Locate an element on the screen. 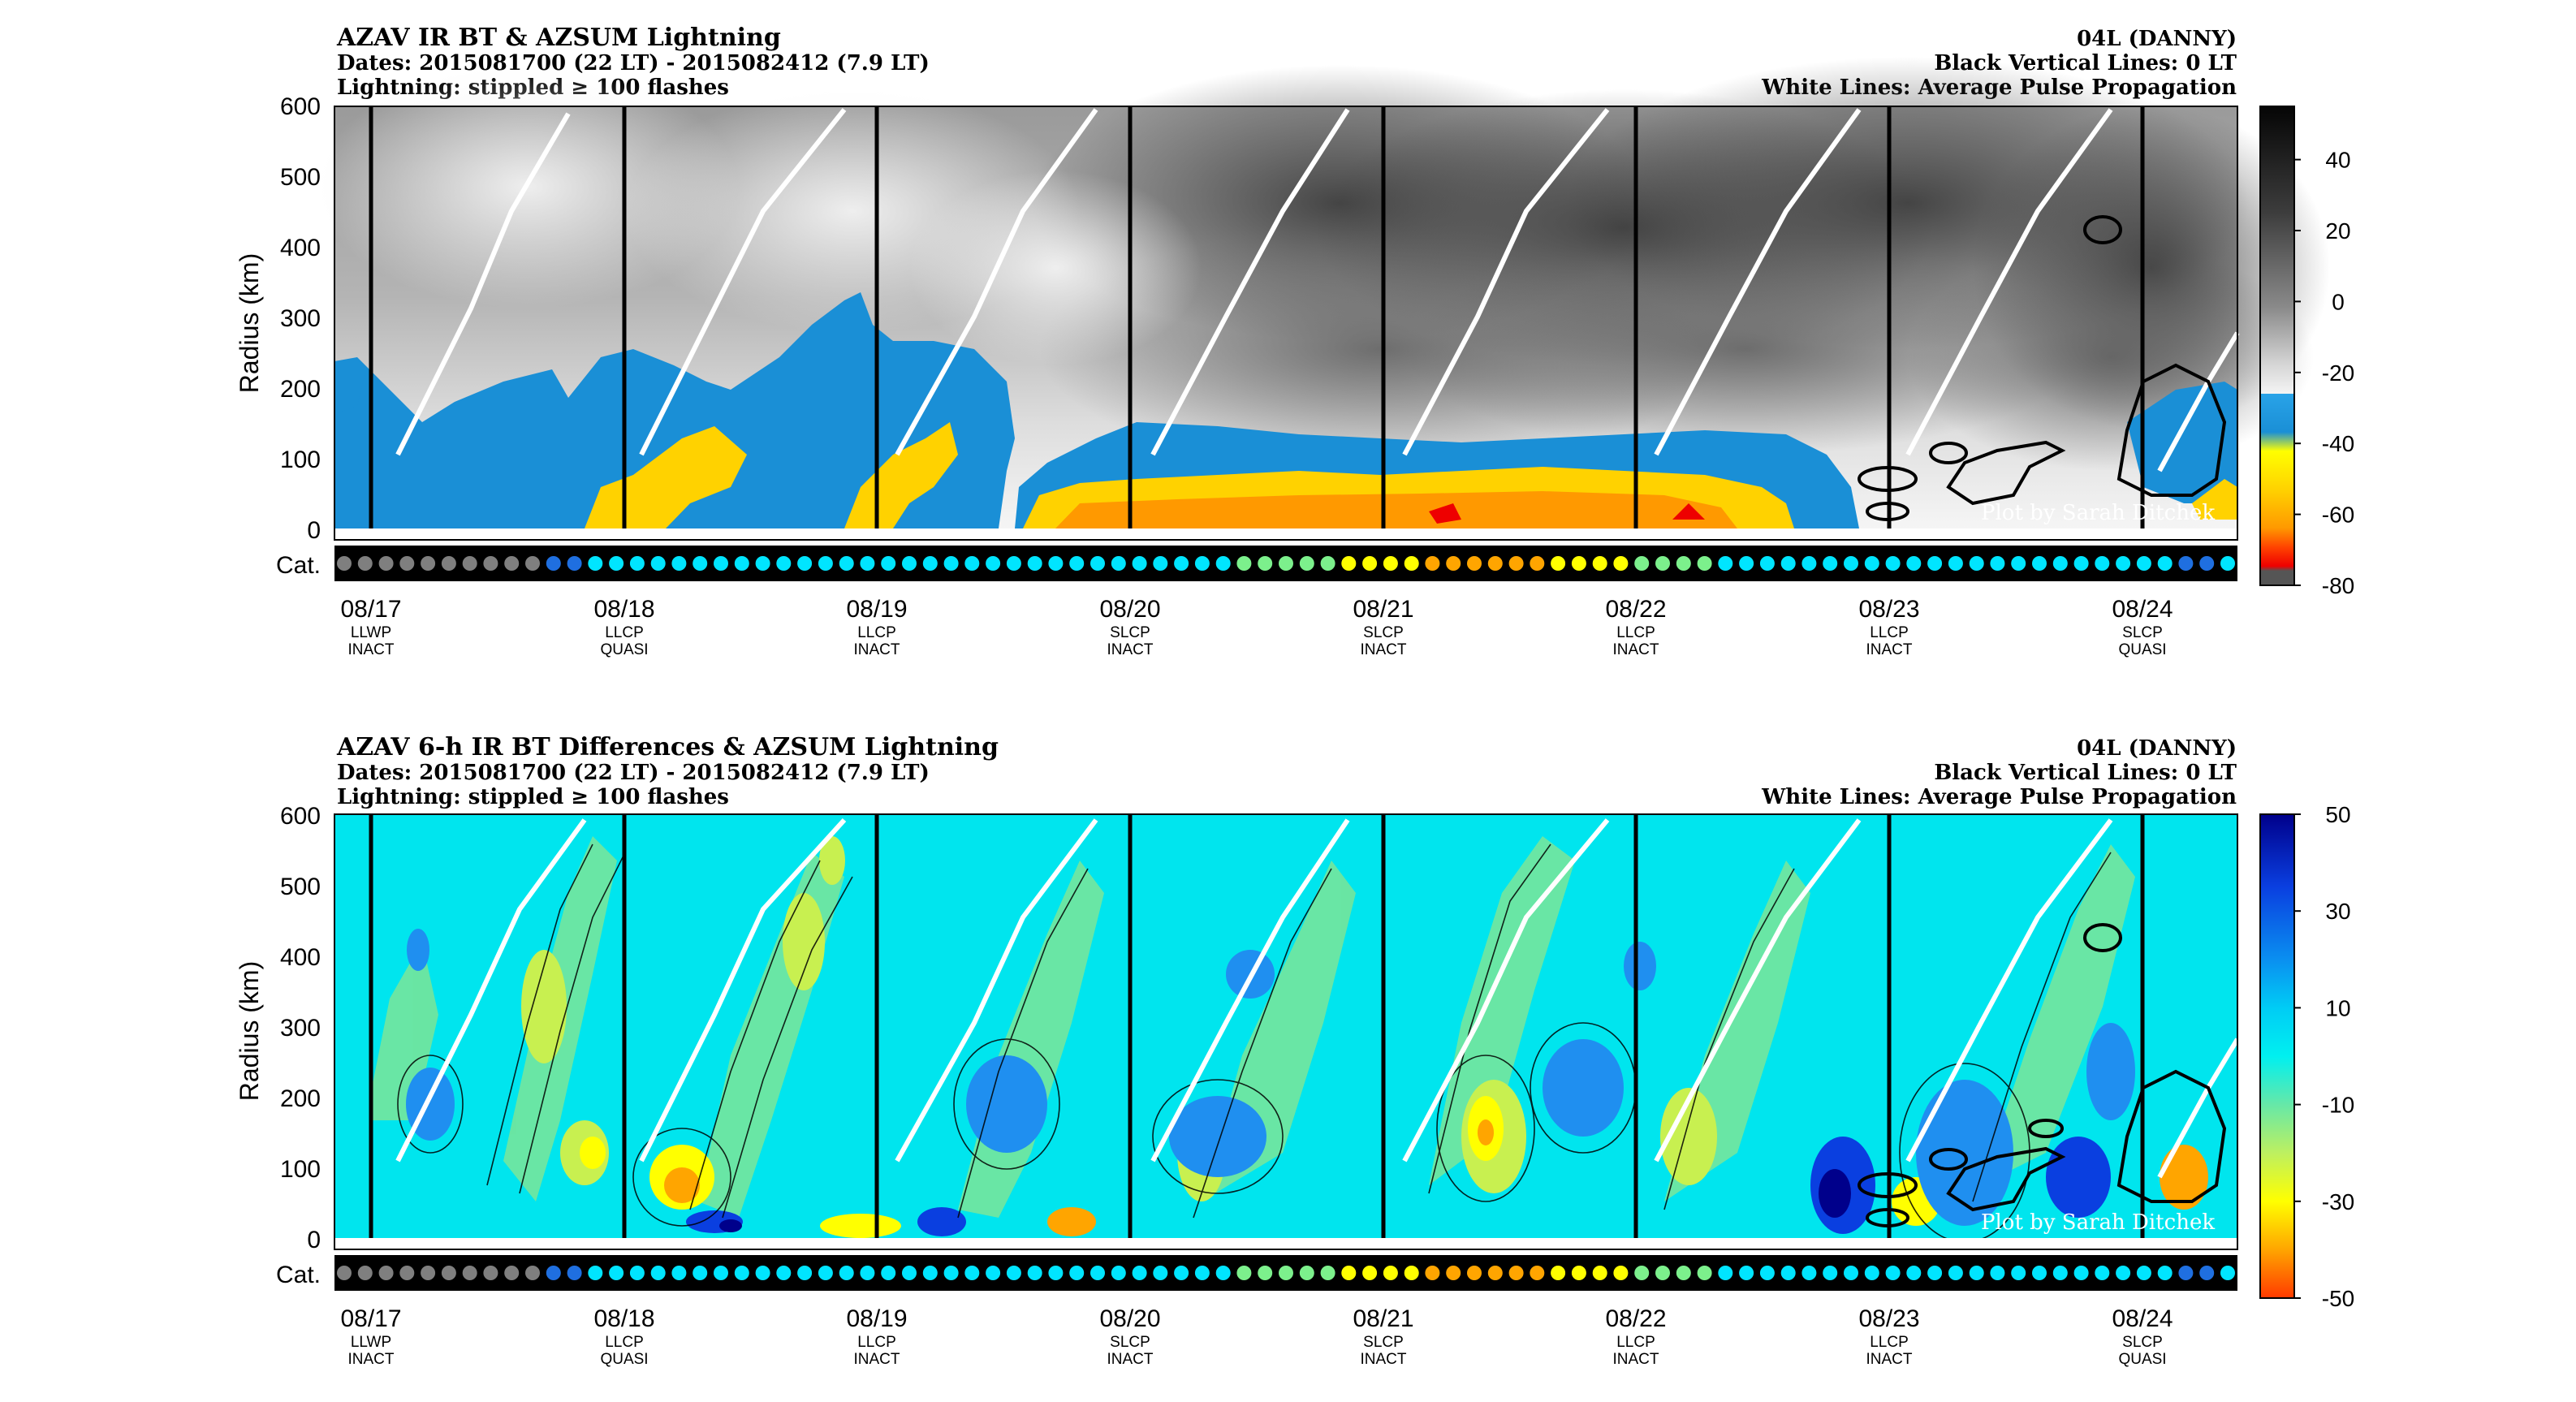 The image size is (2576, 1402). x-tick-label: 08/17 is located at coordinates (370, 609).